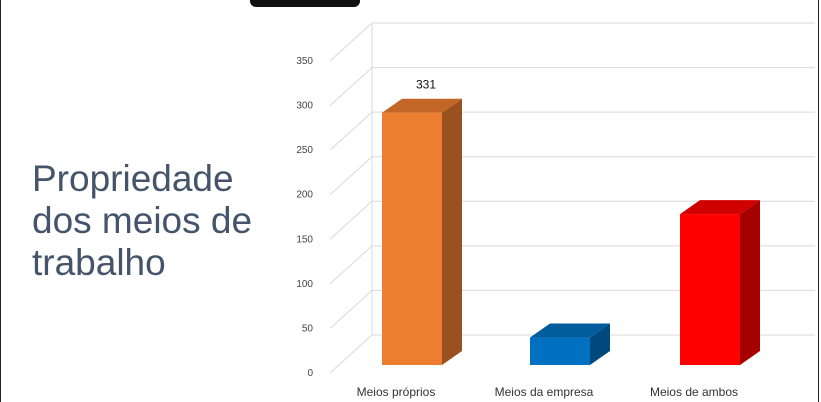 This screenshot has width=821, height=402. Describe the element at coordinates (426, 85) in the screenshot. I see `data-label: 331` at that location.